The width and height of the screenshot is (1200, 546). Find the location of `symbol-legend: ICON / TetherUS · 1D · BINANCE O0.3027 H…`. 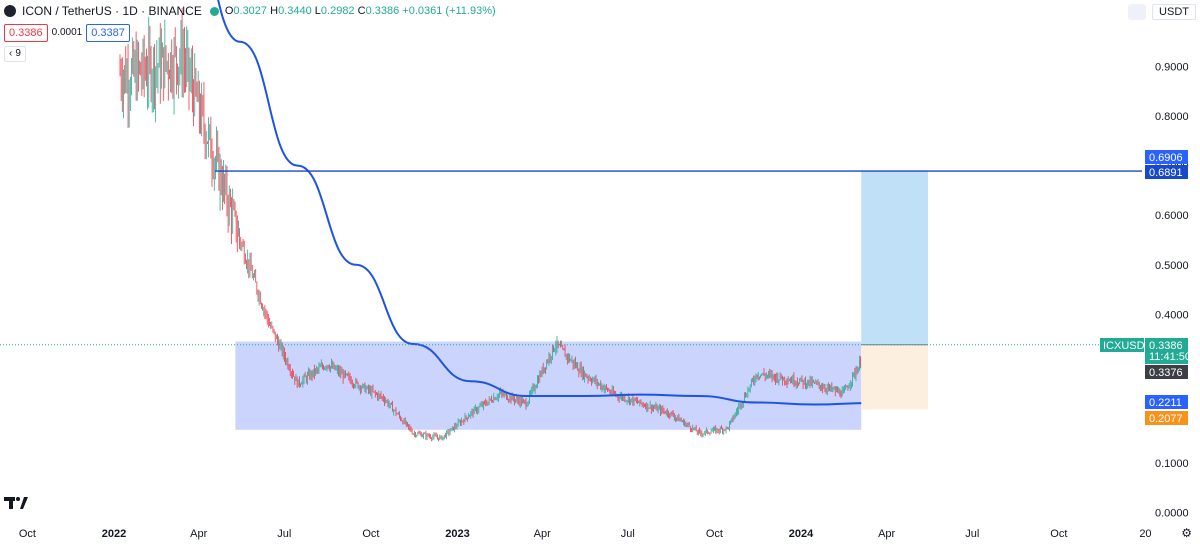

symbol-legend: ICON / TetherUS · 1D · BINANCE O0.3027 H… is located at coordinates (250, 33).